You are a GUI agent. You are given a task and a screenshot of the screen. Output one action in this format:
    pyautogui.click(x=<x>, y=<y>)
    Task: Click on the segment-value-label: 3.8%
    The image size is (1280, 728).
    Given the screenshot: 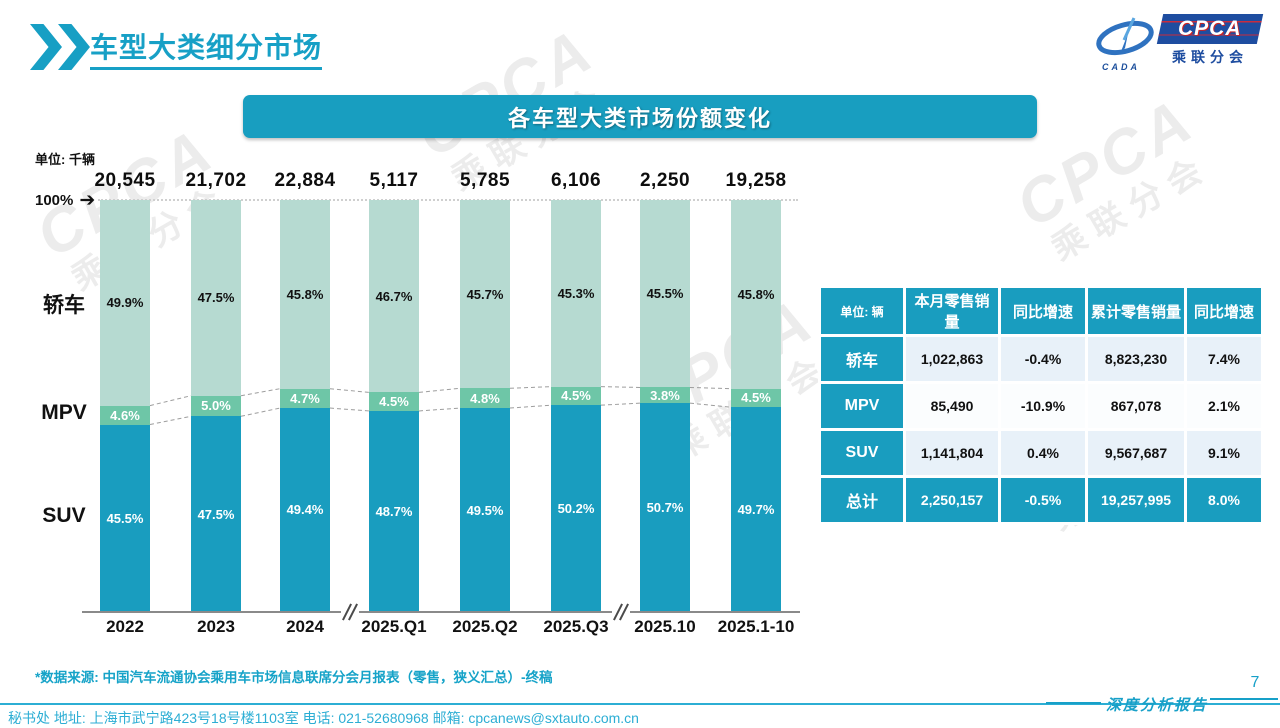 What is the action you would take?
    pyautogui.click(x=665, y=395)
    